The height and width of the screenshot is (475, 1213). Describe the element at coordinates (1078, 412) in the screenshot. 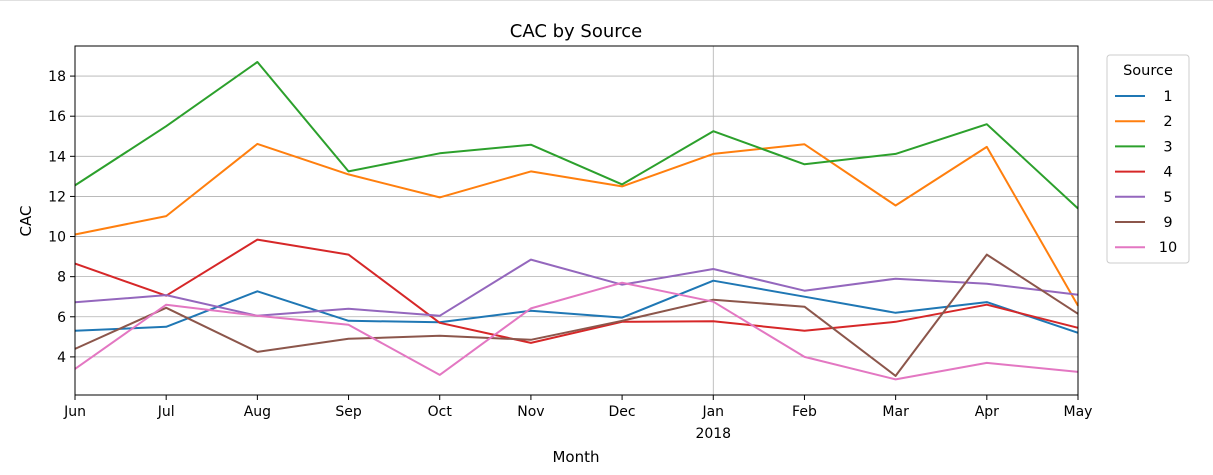

I see `x-tick-label: May` at that location.